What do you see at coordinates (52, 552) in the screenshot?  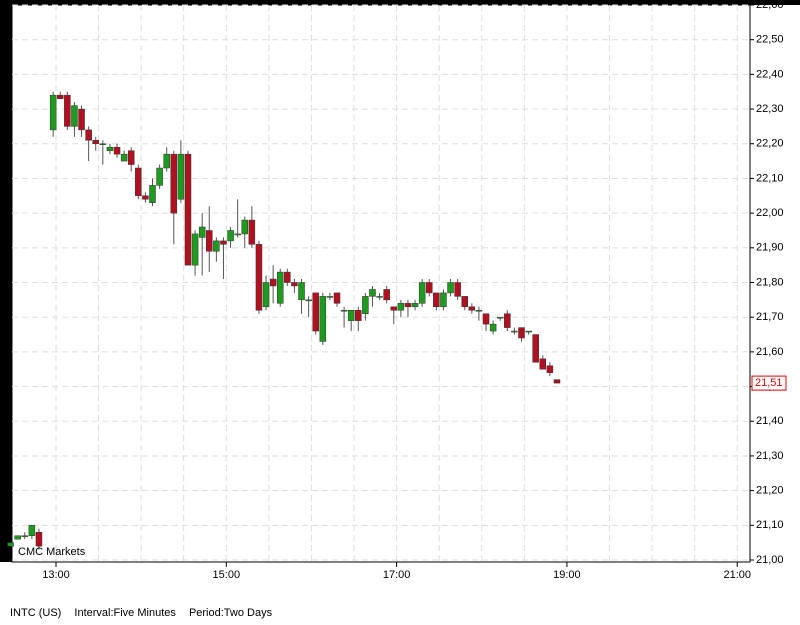 I see `source-label: CMC Markets` at bounding box center [52, 552].